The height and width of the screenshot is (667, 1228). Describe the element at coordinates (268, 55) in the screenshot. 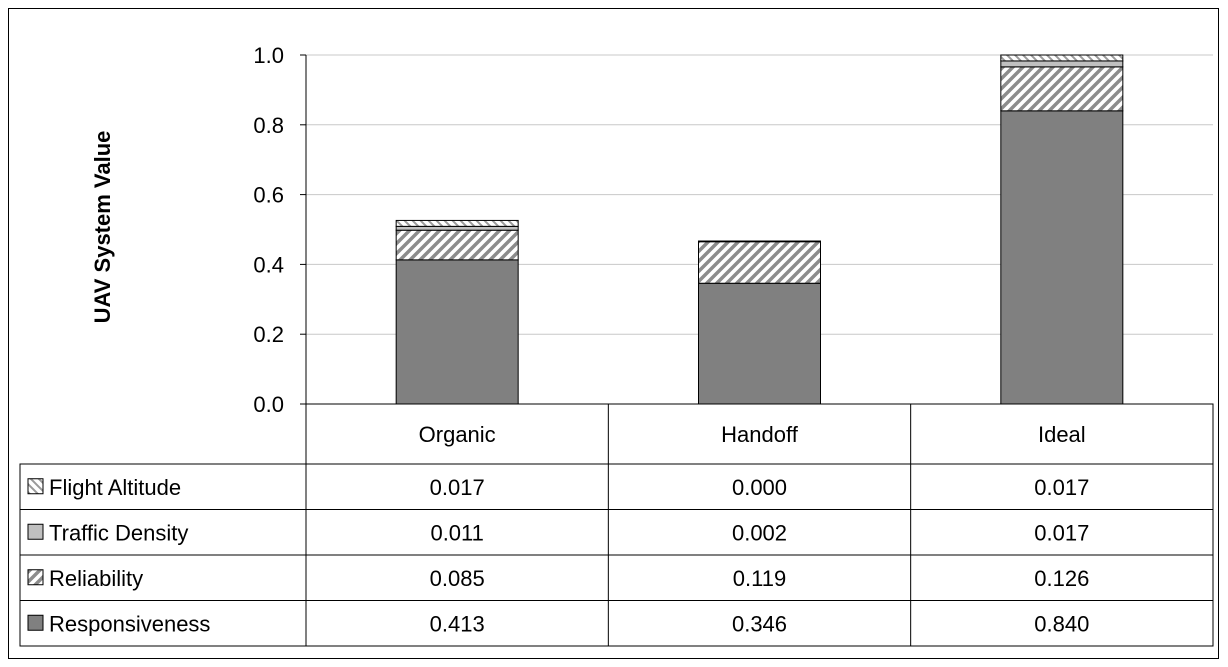

I see `y-tick-label: 1.0` at that location.